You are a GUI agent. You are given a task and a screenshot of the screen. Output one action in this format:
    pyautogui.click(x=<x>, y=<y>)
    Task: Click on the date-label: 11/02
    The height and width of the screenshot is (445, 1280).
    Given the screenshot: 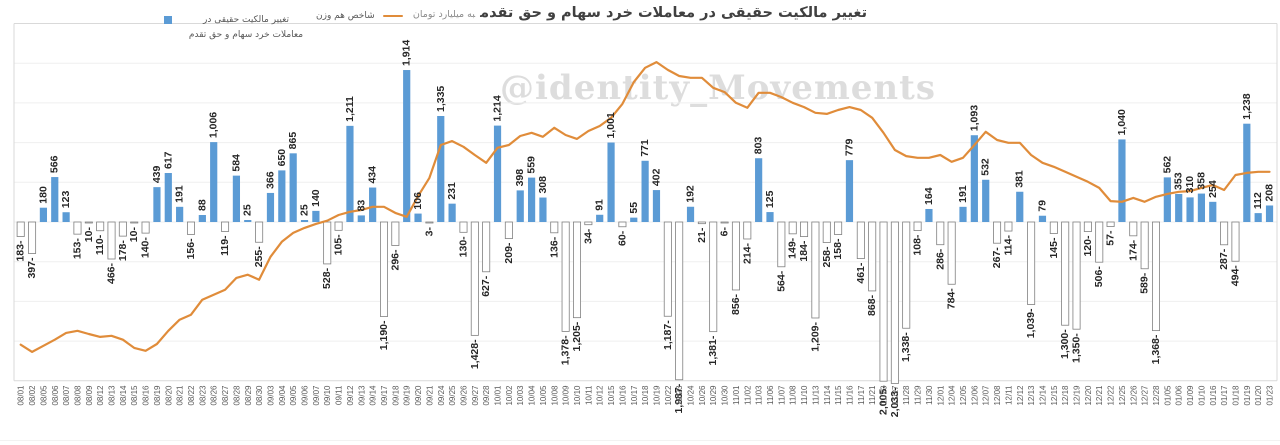 What is the action you would take?
    pyautogui.click(x=747, y=395)
    